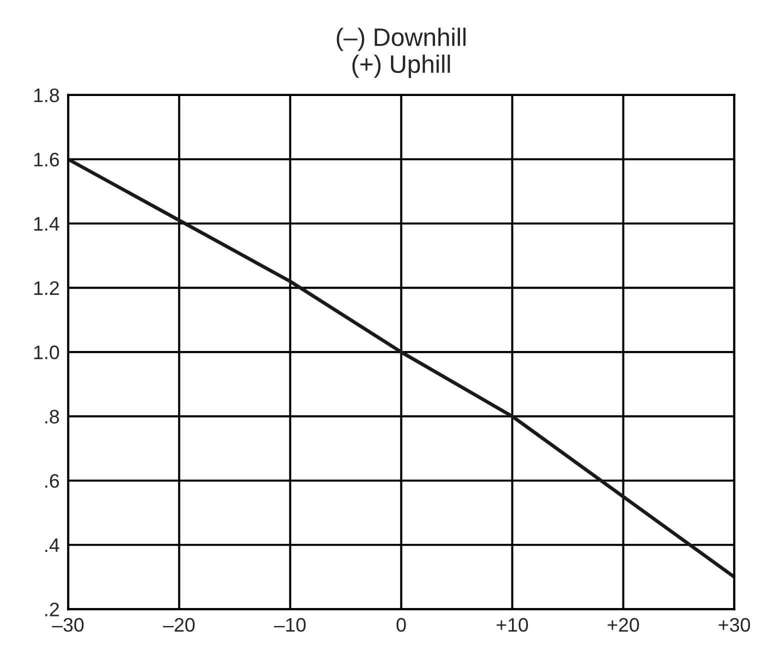  What do you see at coordinates (290, 625) in the screenshot?
I see `x-tick-label: –10` at bounding box center [290, 625].